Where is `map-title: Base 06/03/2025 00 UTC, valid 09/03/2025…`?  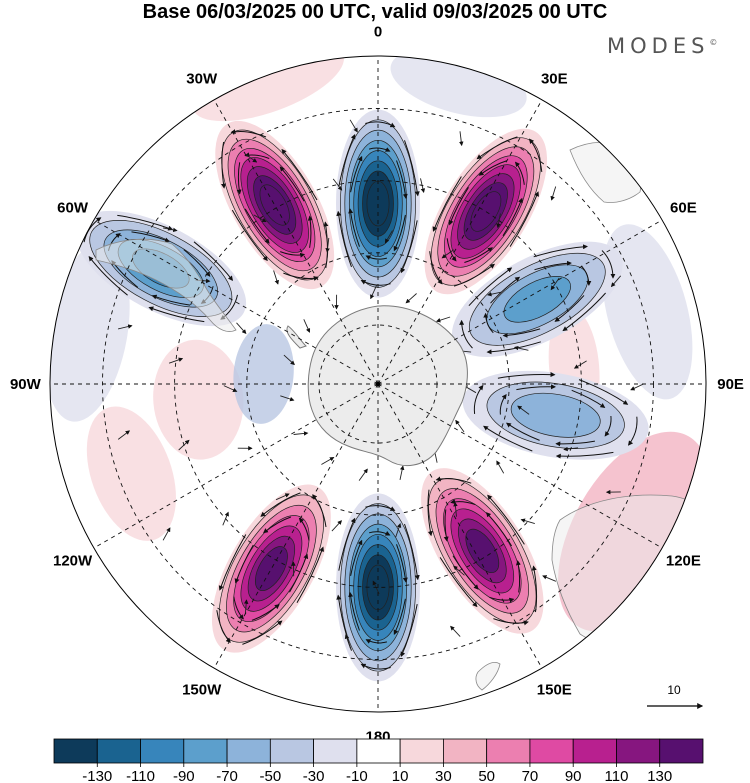 map-title: Base 06/03/2025 00 UTC, valid 09/03/2025… is located at coordinates (375, 12).